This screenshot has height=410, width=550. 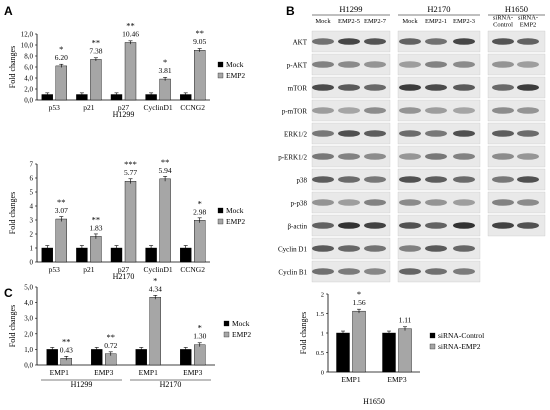 What do you see at coordinates (8, 293) in the screenshot?
I see `panel-label-c: C` at bounding box center [8, 293].